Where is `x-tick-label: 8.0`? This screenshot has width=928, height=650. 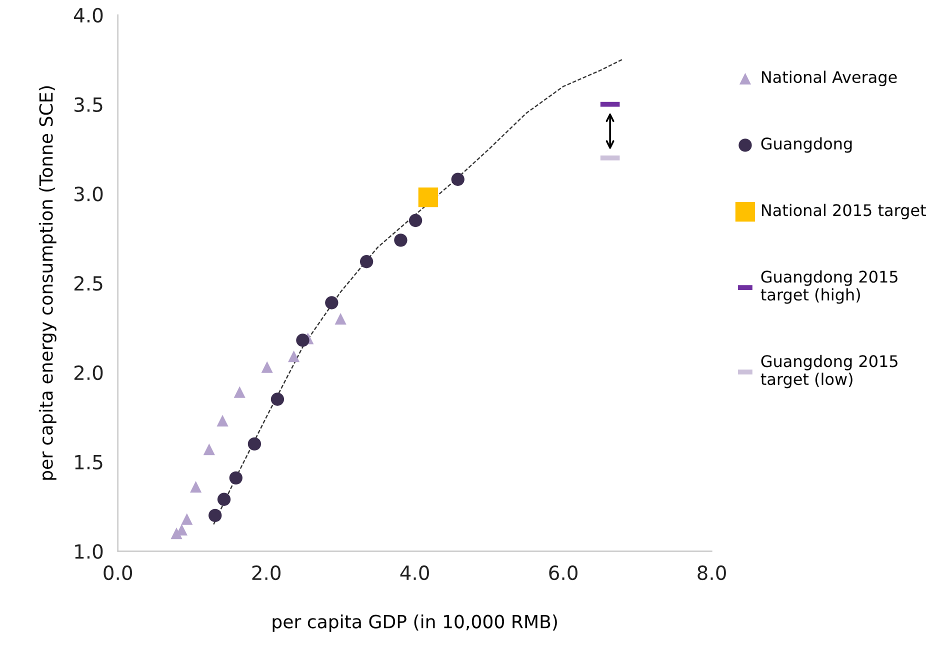
x-tick-label: 8.0 is located at coordinates (712, 572).